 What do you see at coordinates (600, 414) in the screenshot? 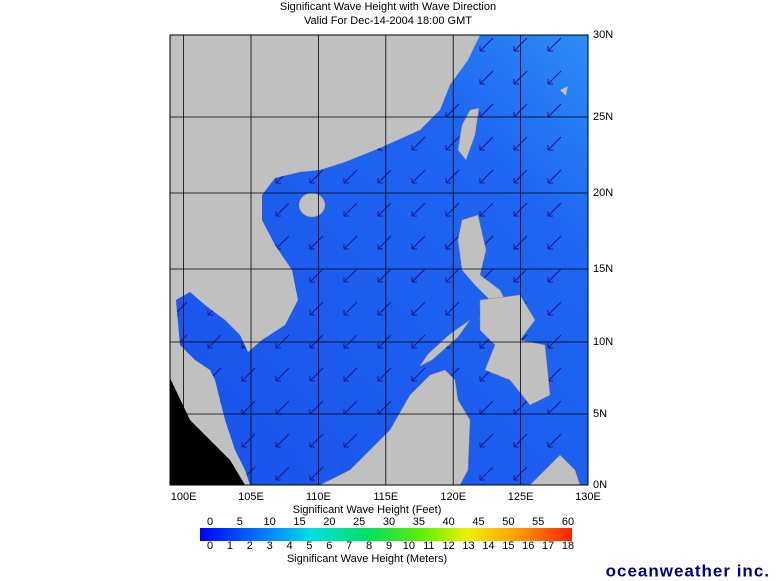
I see `lat-label: 5N` at bounding box center [600, 414].